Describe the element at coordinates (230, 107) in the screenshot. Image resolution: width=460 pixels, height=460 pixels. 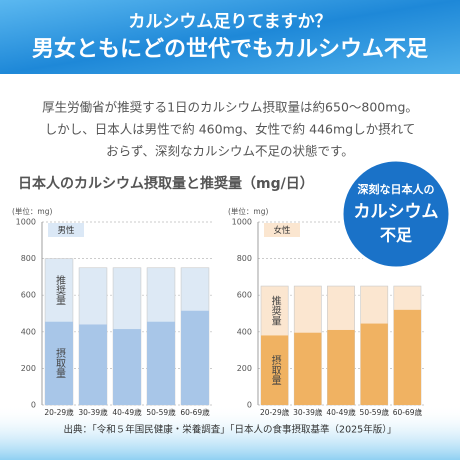
I see `body-line: 厚生労働省が推奨する1日のカルシウム摂取量は約650～800mg。` at that location.